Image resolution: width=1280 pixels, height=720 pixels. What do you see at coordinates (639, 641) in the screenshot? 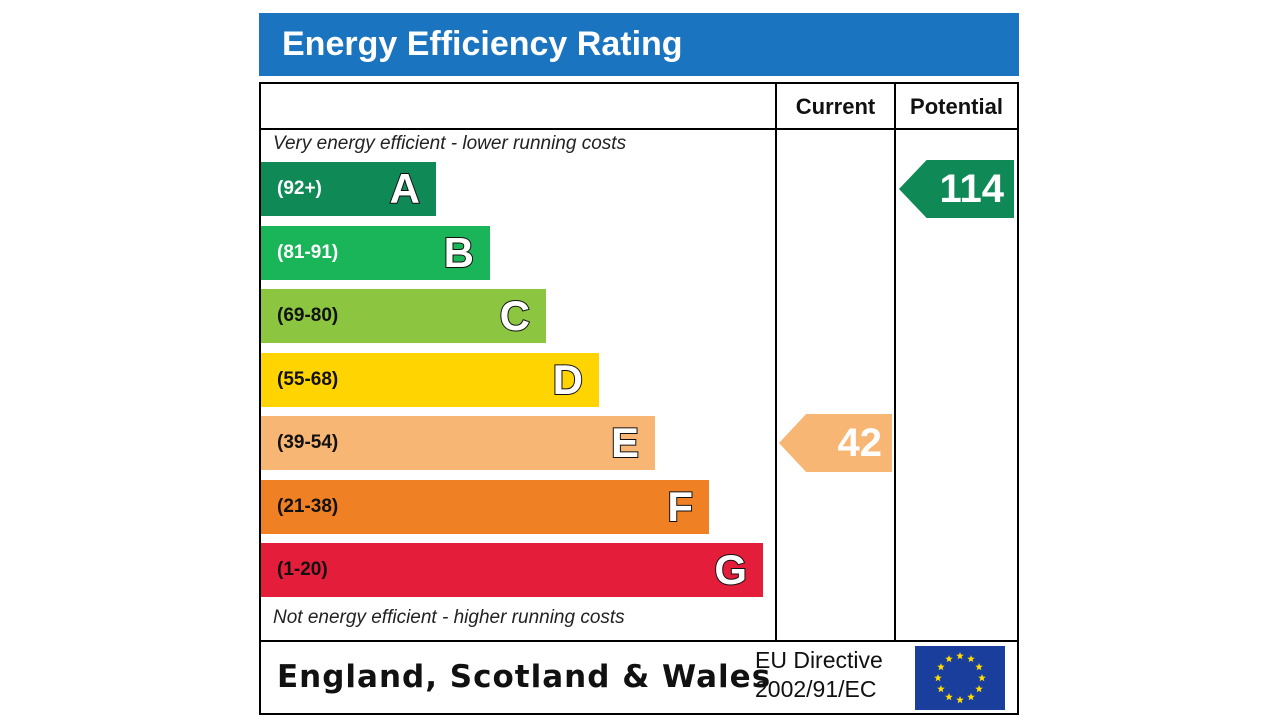
I see `footer-divider` at bounding box center [639, 641].